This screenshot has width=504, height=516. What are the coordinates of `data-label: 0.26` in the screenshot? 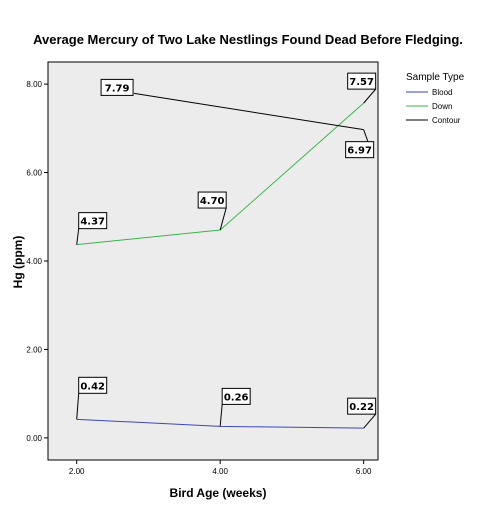 It's located at (236, 397).